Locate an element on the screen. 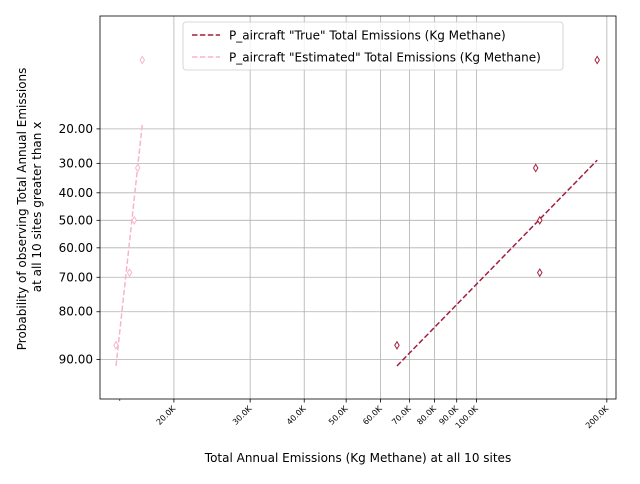 This screenshot has height=484, width=640. series-0-fit-line is located at coordinates (497, 263).